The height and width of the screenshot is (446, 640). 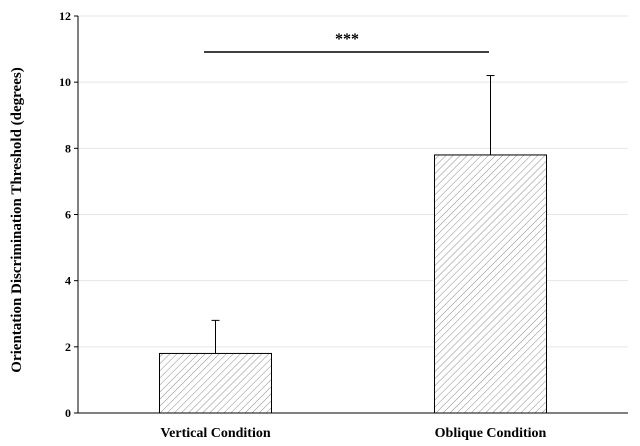 What do you see at coordinates (68, 281) in the screenshot?
I see `y-tick-label: 4` at bounding box center [68, 281].